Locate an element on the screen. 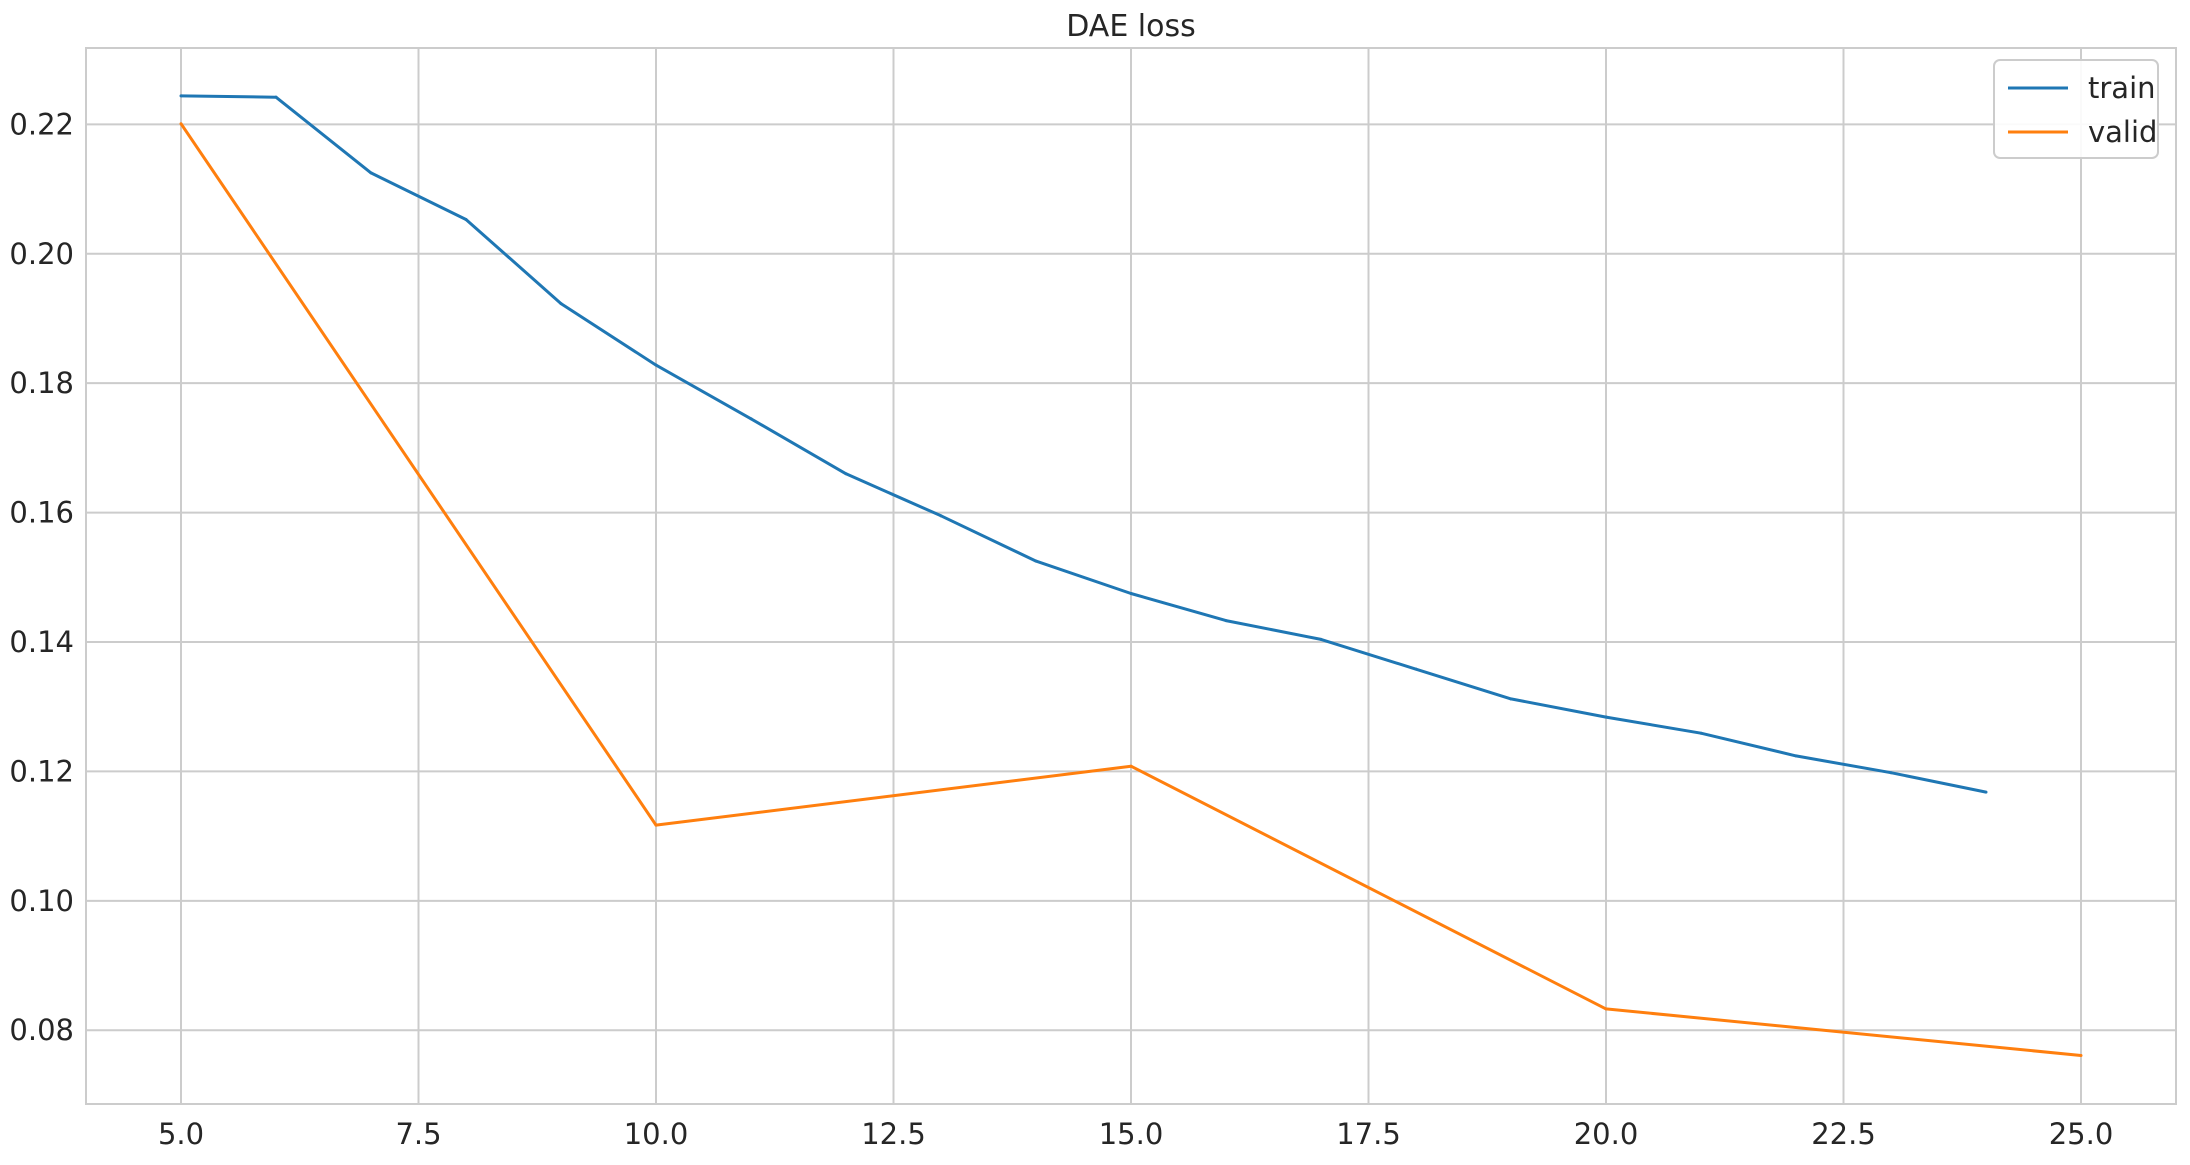  y-tick-label: 0.16 is located at coordinates (41, 513).